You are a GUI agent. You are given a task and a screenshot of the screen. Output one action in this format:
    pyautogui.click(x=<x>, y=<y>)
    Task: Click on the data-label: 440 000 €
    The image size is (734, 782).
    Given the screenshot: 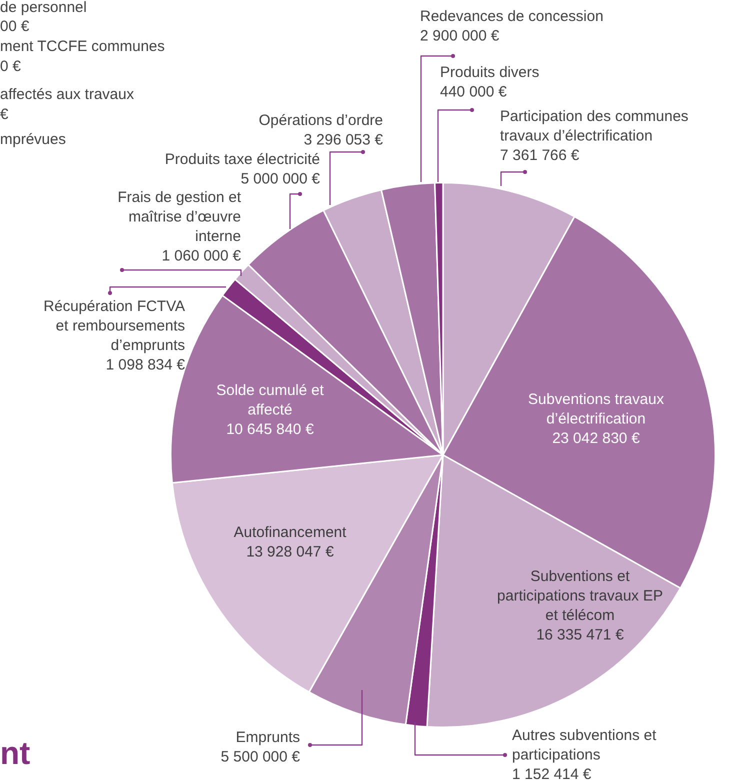 What is the action you would take?
    pyautogui.click(x=474, y=92)
    